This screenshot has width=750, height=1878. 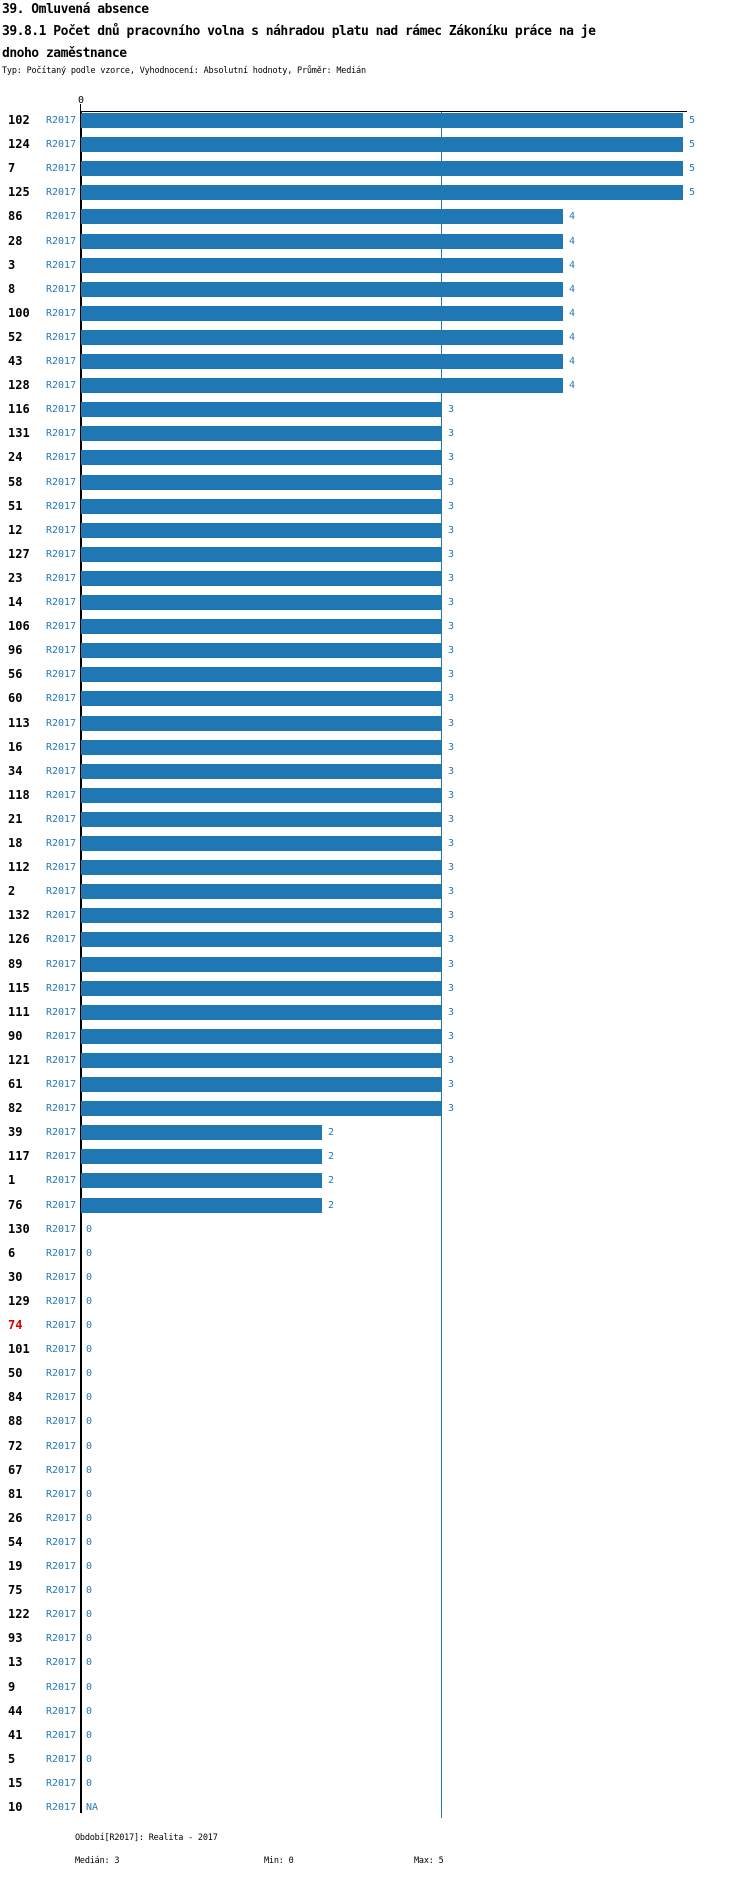 What do you see at coordinates (375, 168) in the screenshot?
I see `chart-row: 7 R2017 5` at bounding box center [375, 168].